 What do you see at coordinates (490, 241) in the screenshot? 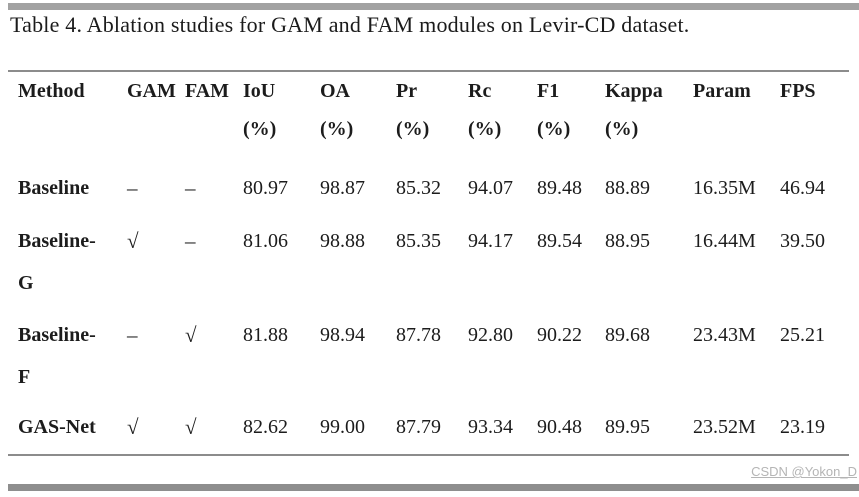
I see `cell-rc: 94.17` at bounding box center [490, 241].